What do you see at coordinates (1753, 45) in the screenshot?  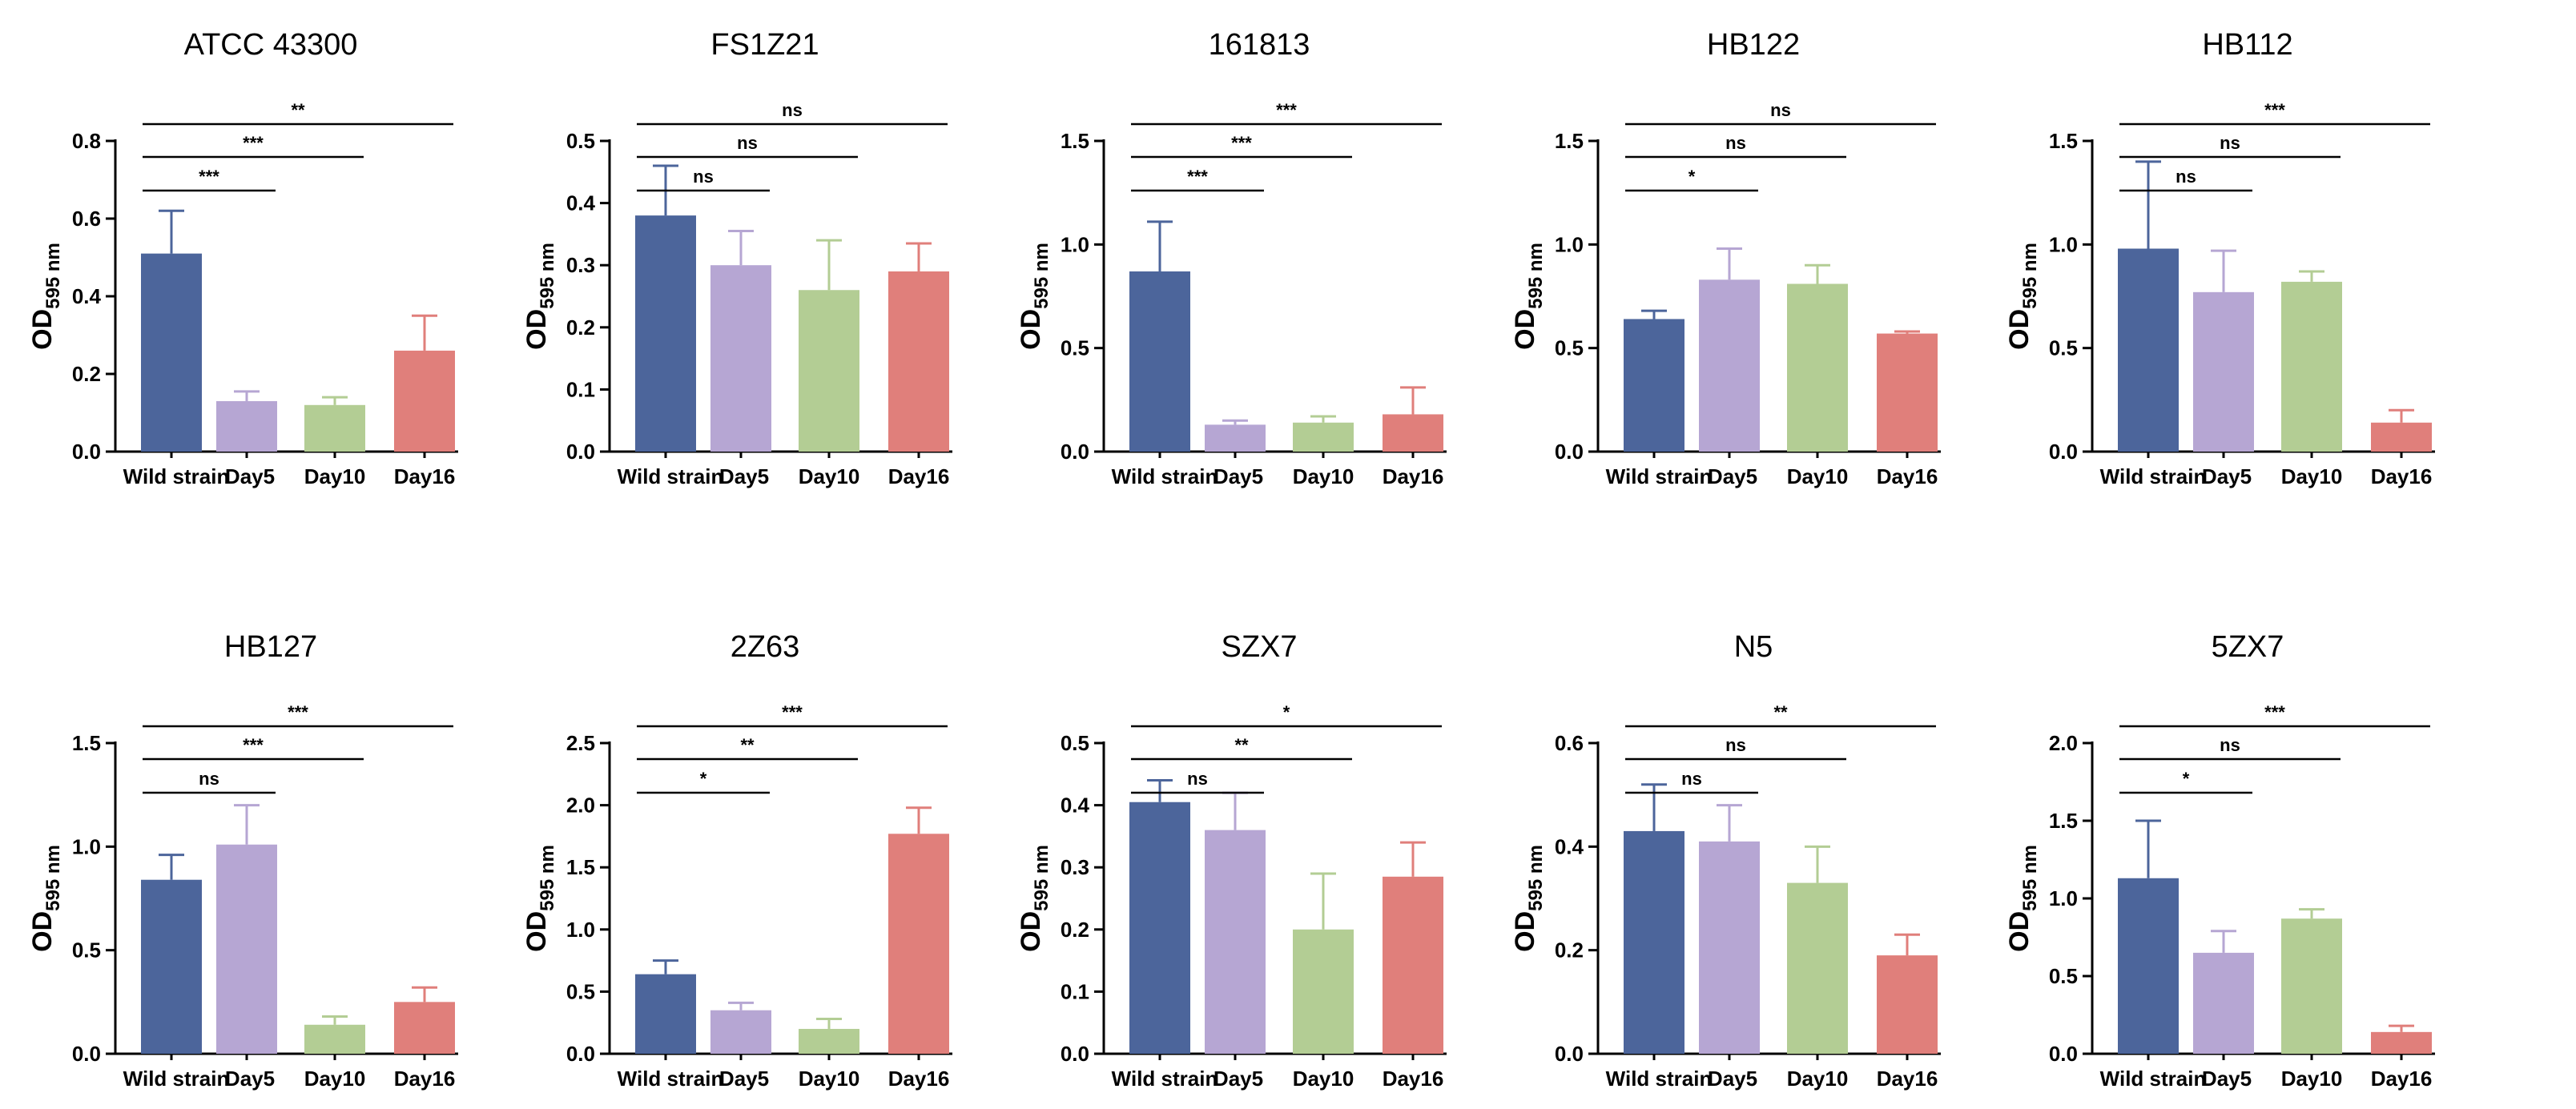 I see `chart-title: HB122` at bounding box center [1753, 45].